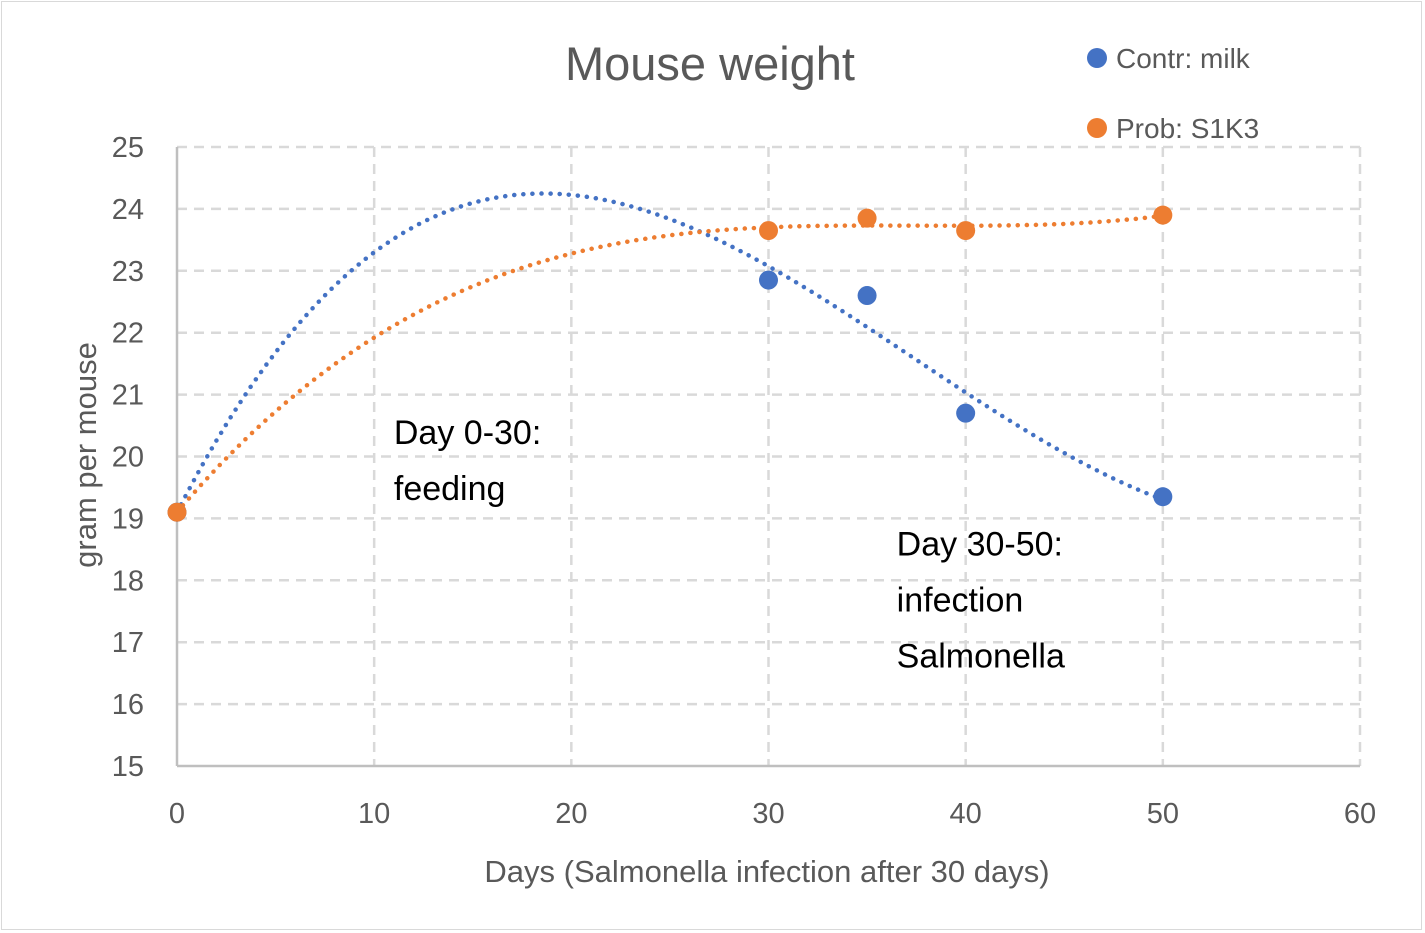  What do you see at coordinates (128, 334) in the screenshot?
I see `y-tick-label: 22` at bounding box center [128, 334].